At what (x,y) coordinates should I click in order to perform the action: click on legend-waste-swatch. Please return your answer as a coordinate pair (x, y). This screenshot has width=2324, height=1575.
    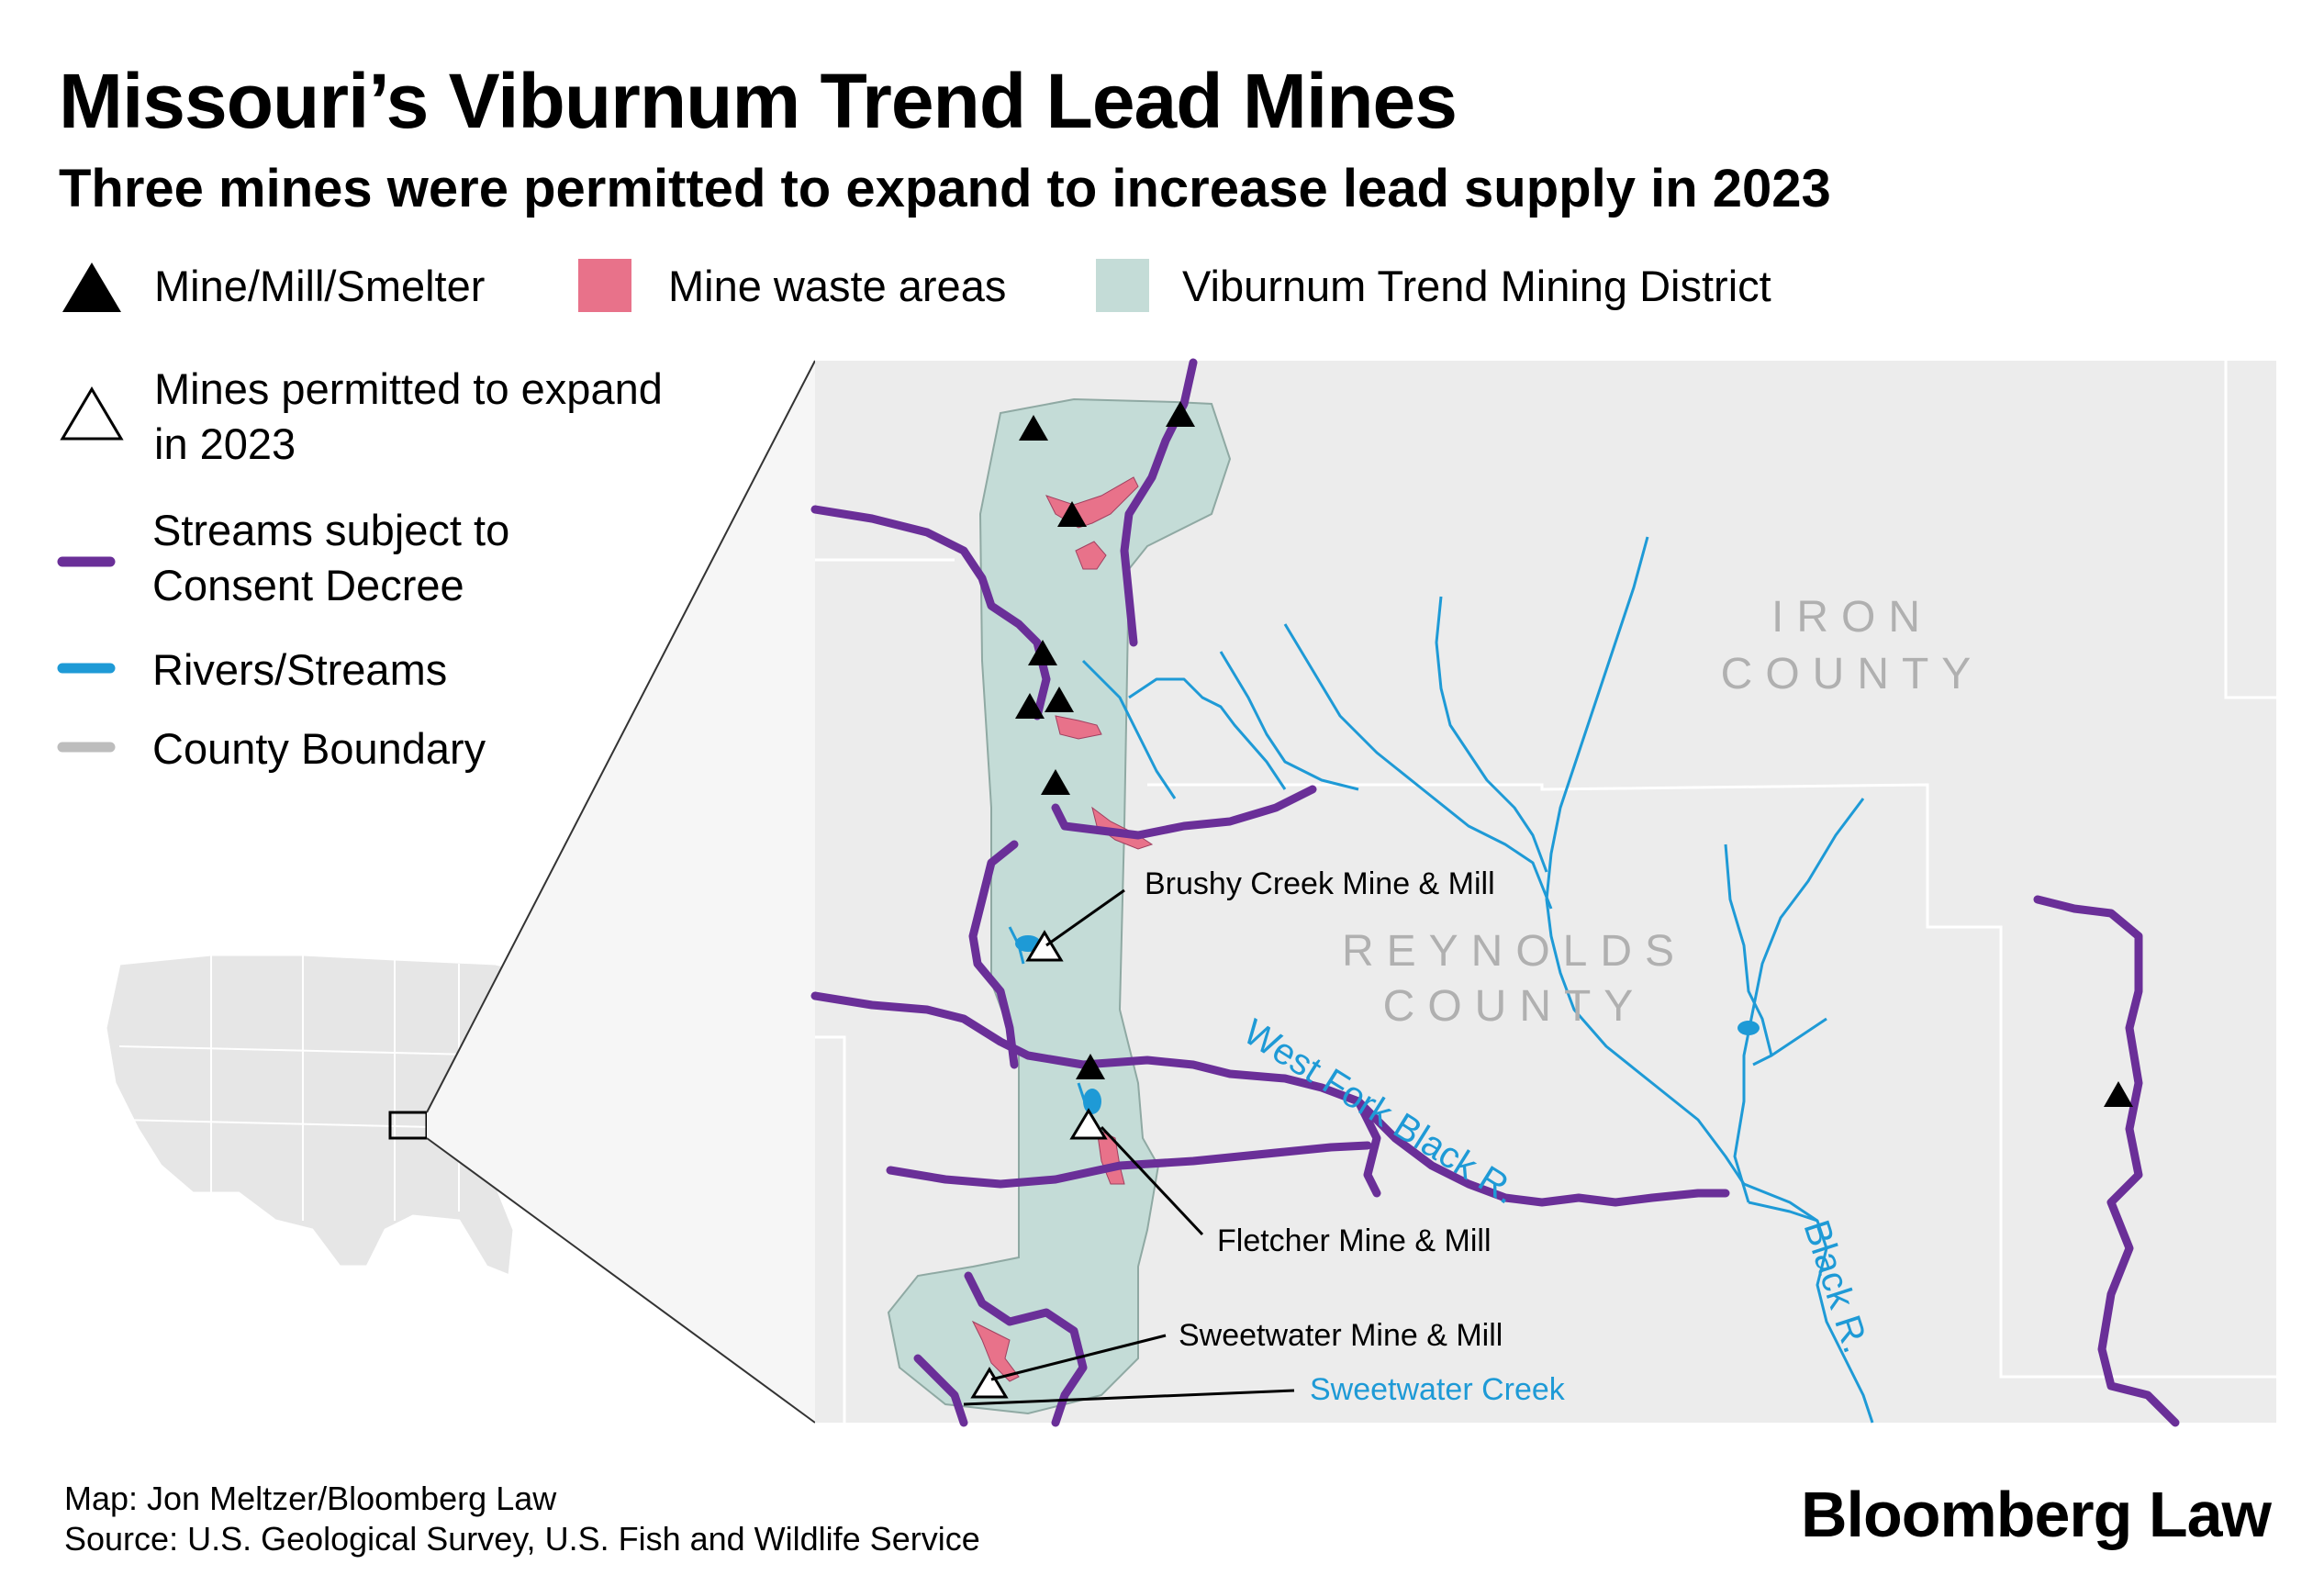
    Looking at the image, I should click on (604, 285).